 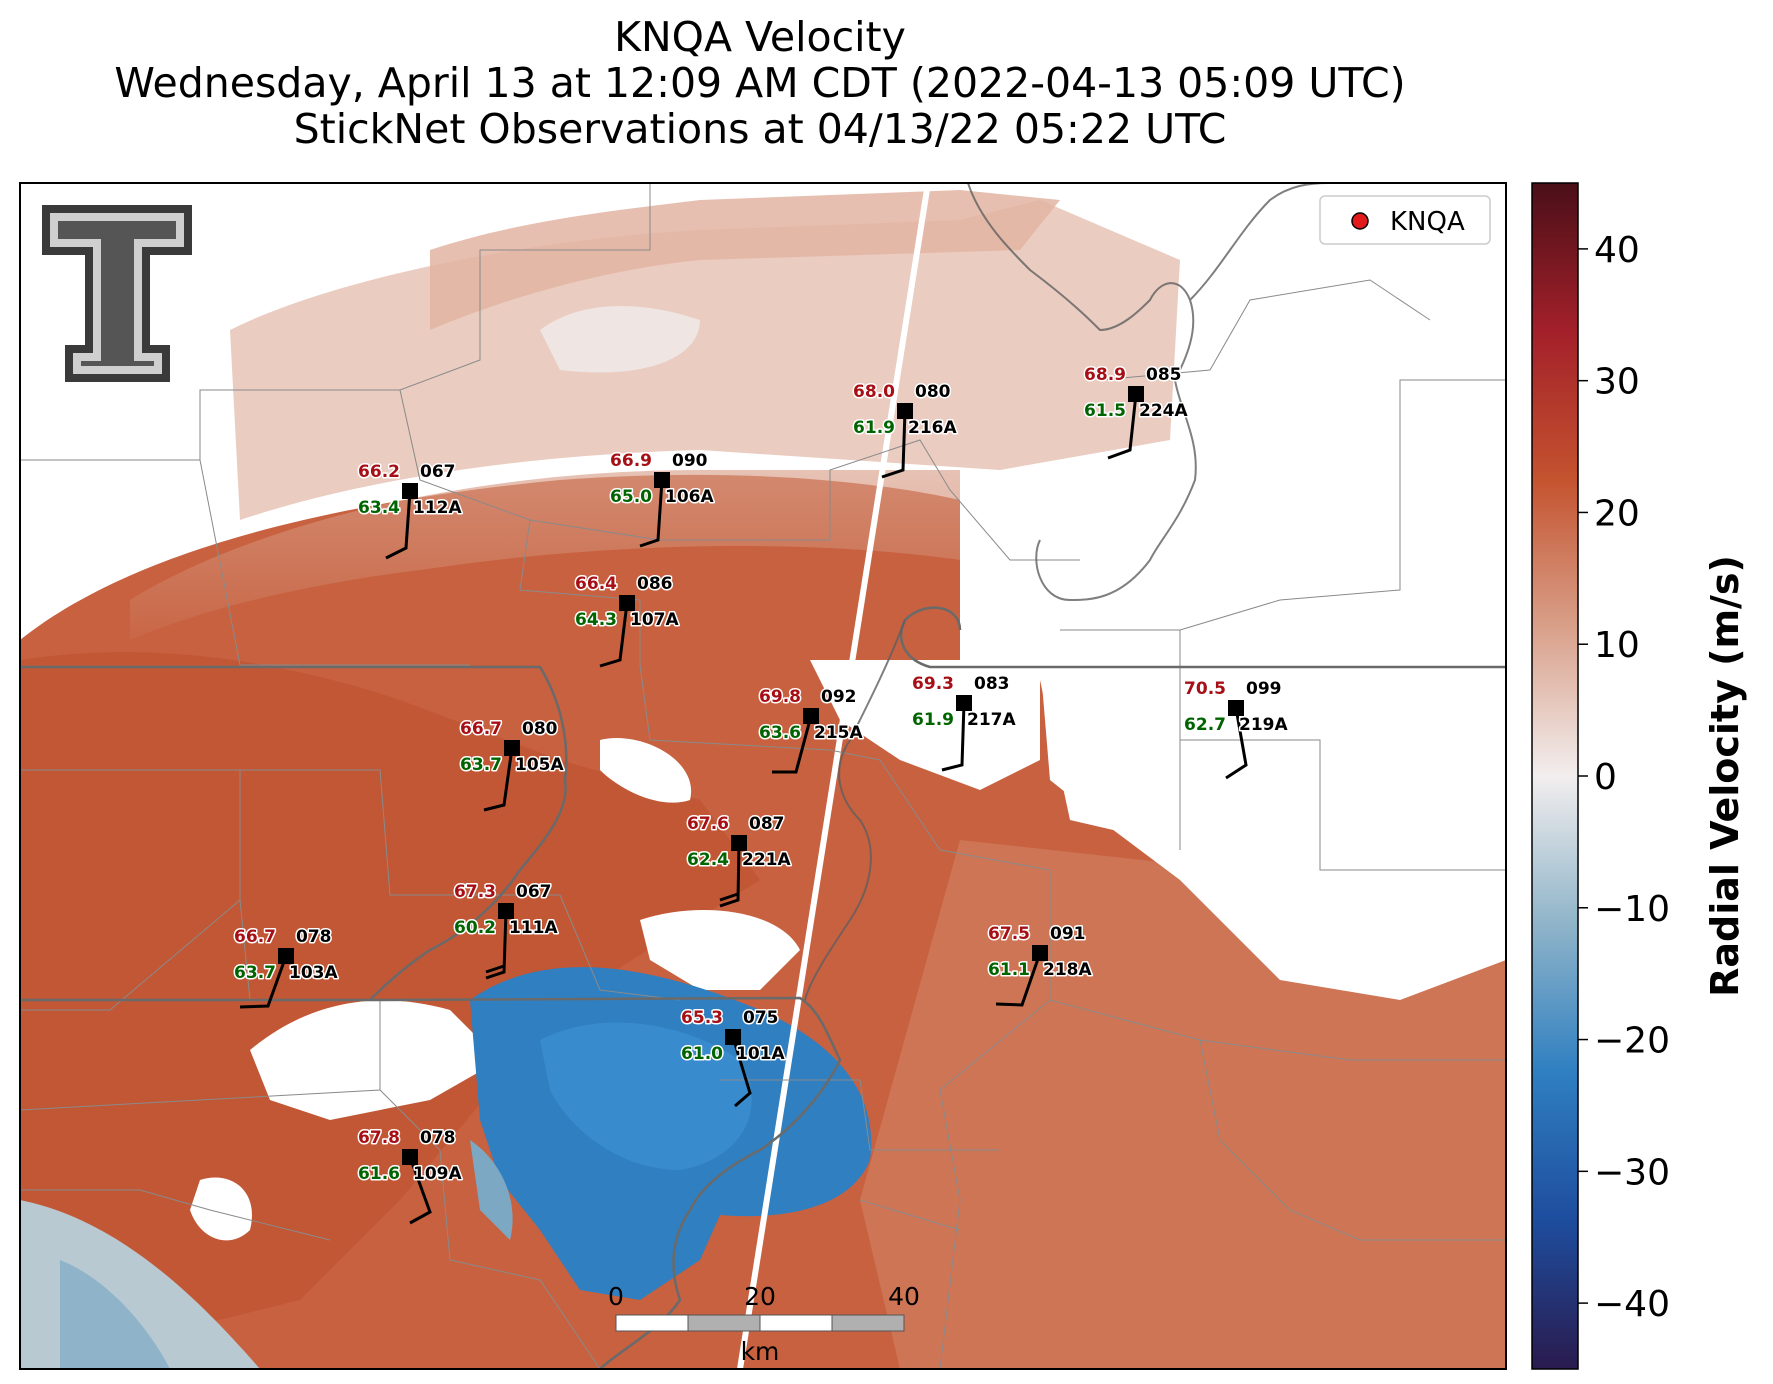 What do you see at coordinates (838, 733) in the screenshot?
I see `station-id: 215A` at bounding box center [838, 733].